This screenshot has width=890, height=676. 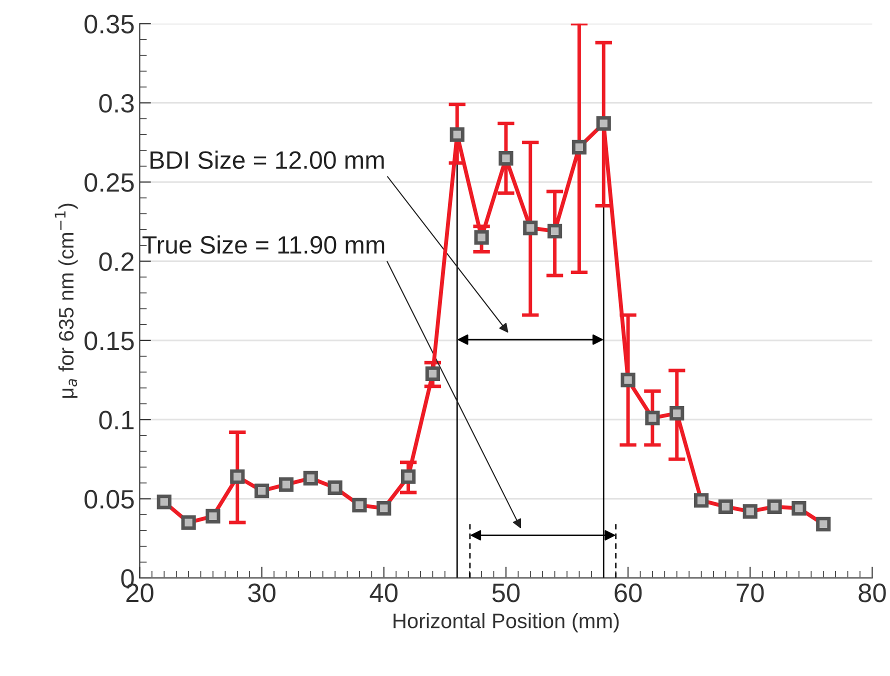 I want to click on y-axis-title: μ$_{a}$ for 635 nm (cm$^{−1}$), so click(x=66, y=301).